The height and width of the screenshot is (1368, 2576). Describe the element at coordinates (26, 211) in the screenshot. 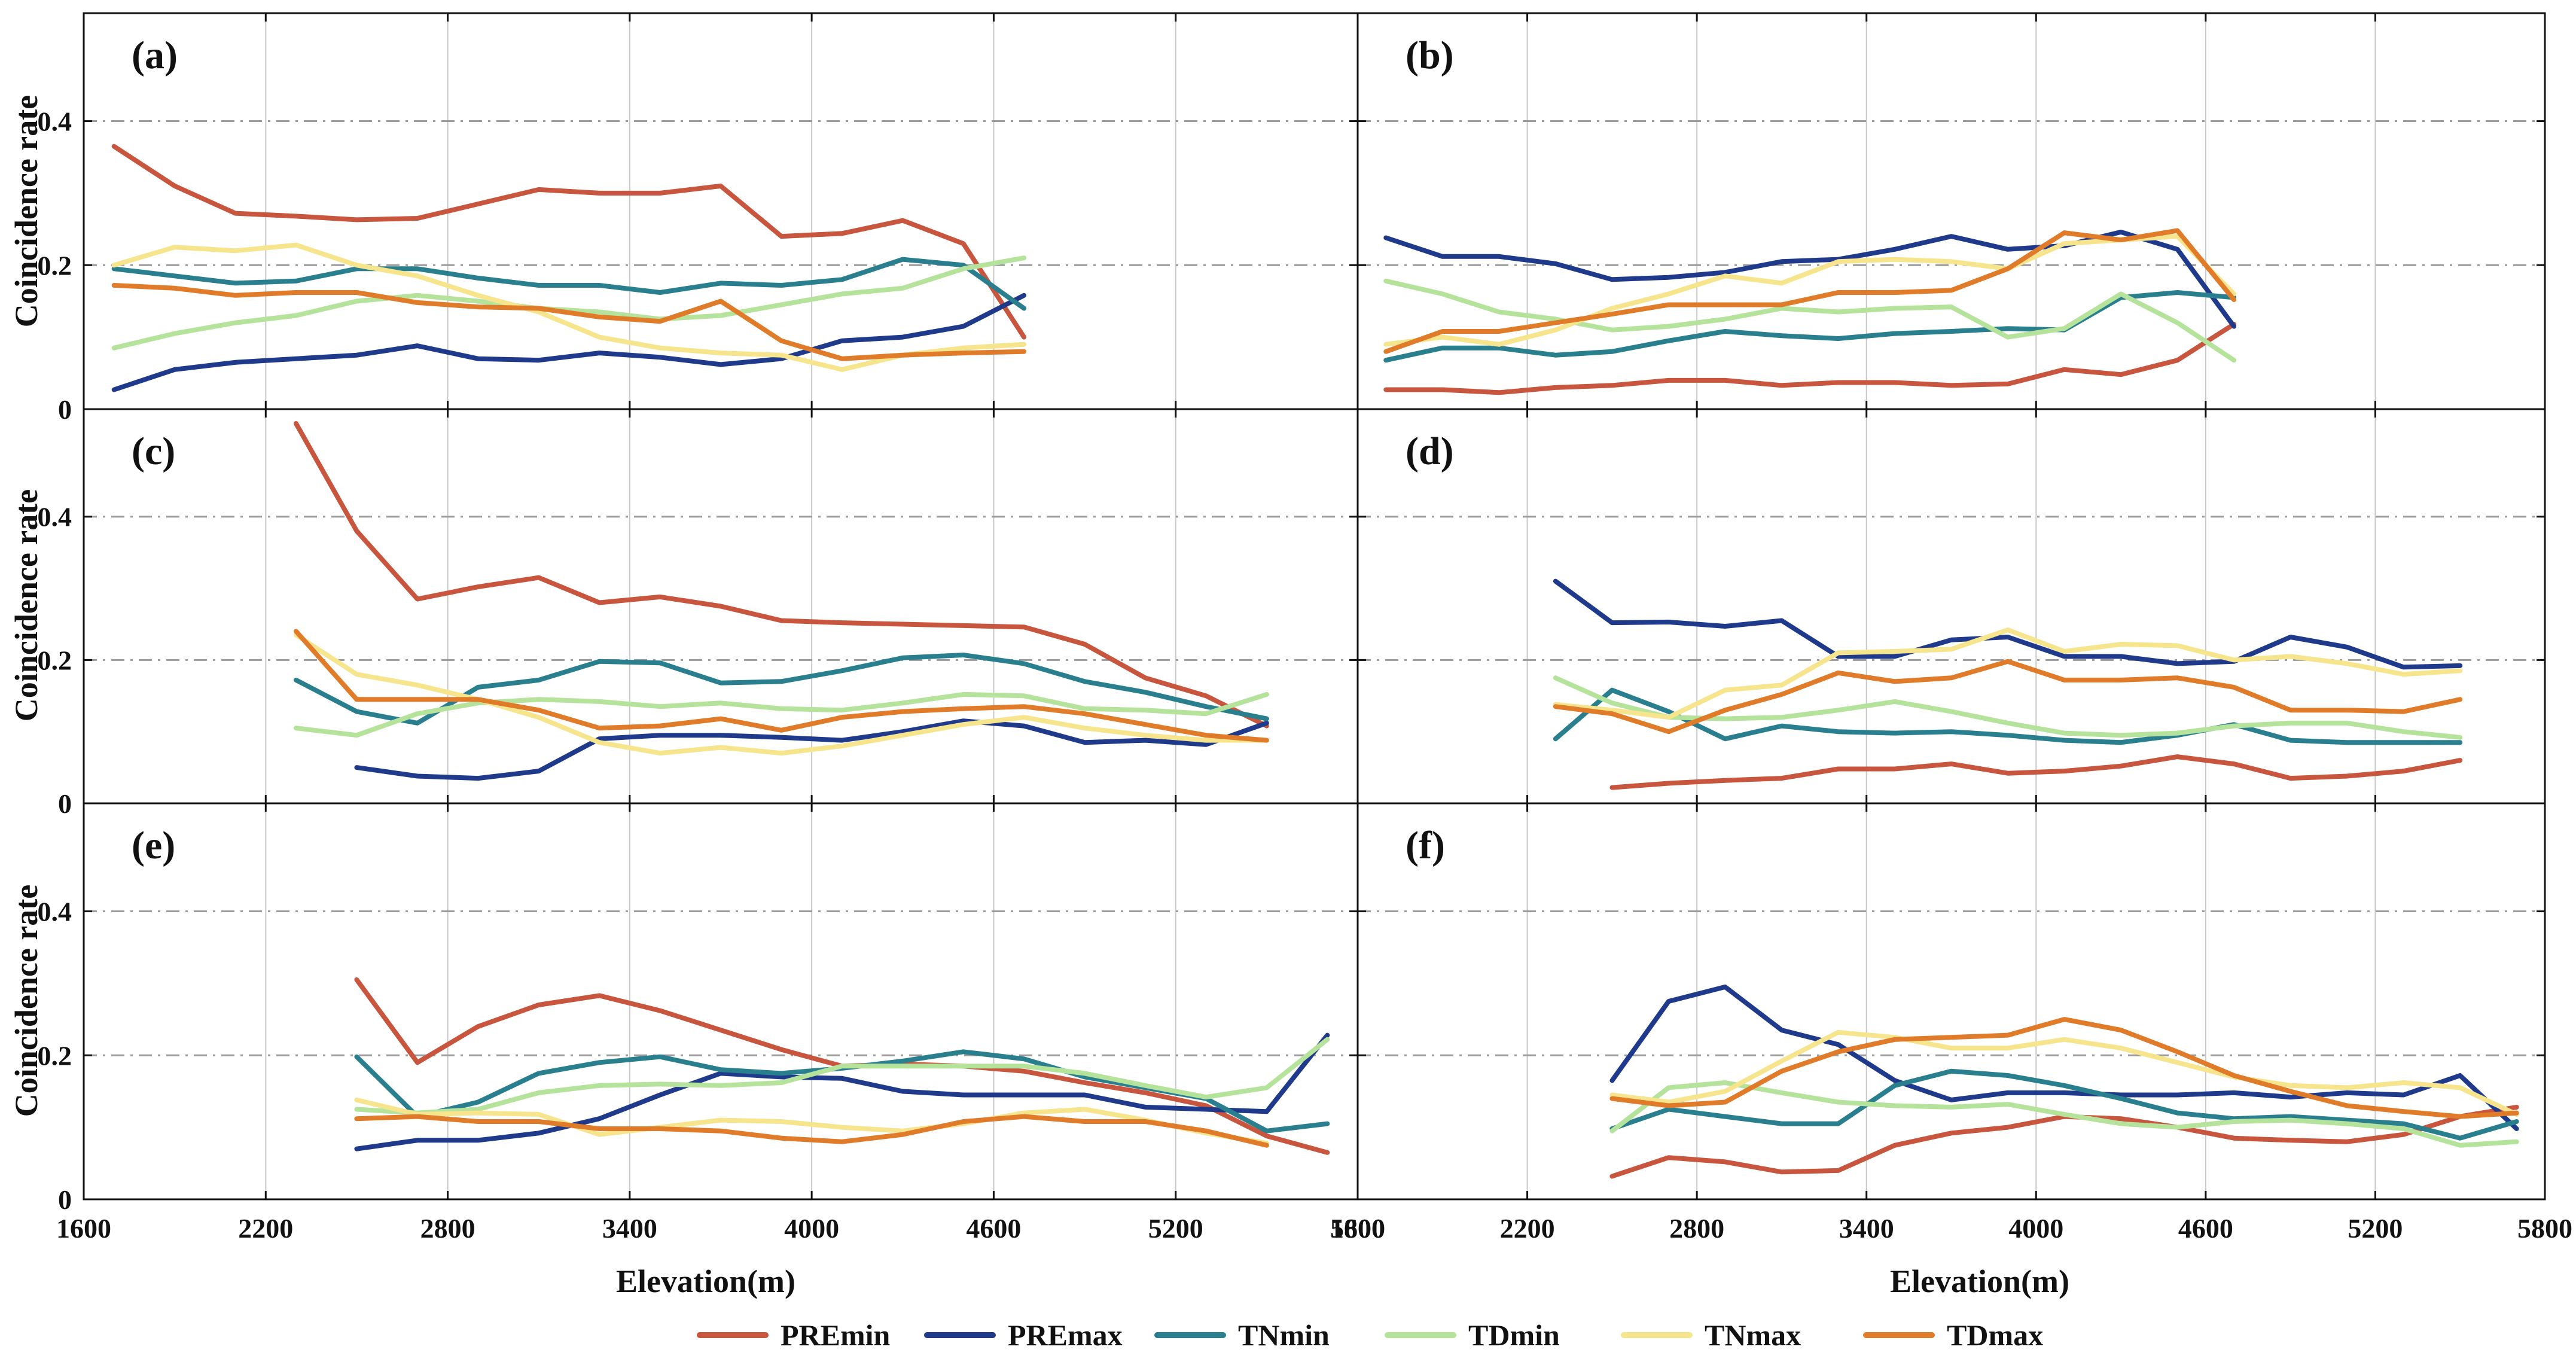

I see `y-axis-label-top: Coincidence rate` at that location.